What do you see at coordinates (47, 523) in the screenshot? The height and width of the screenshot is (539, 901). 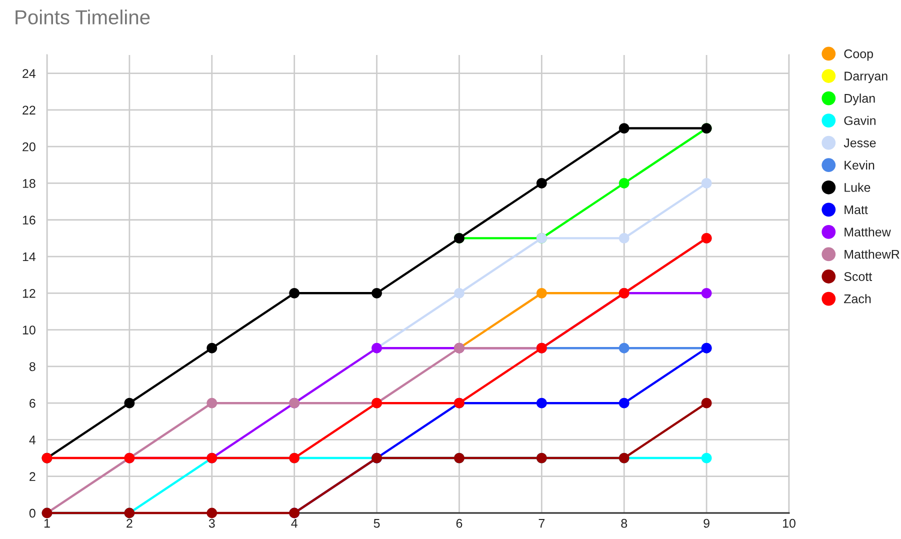 I see `x-tick-label: 1` at bounding box center [47, 523].